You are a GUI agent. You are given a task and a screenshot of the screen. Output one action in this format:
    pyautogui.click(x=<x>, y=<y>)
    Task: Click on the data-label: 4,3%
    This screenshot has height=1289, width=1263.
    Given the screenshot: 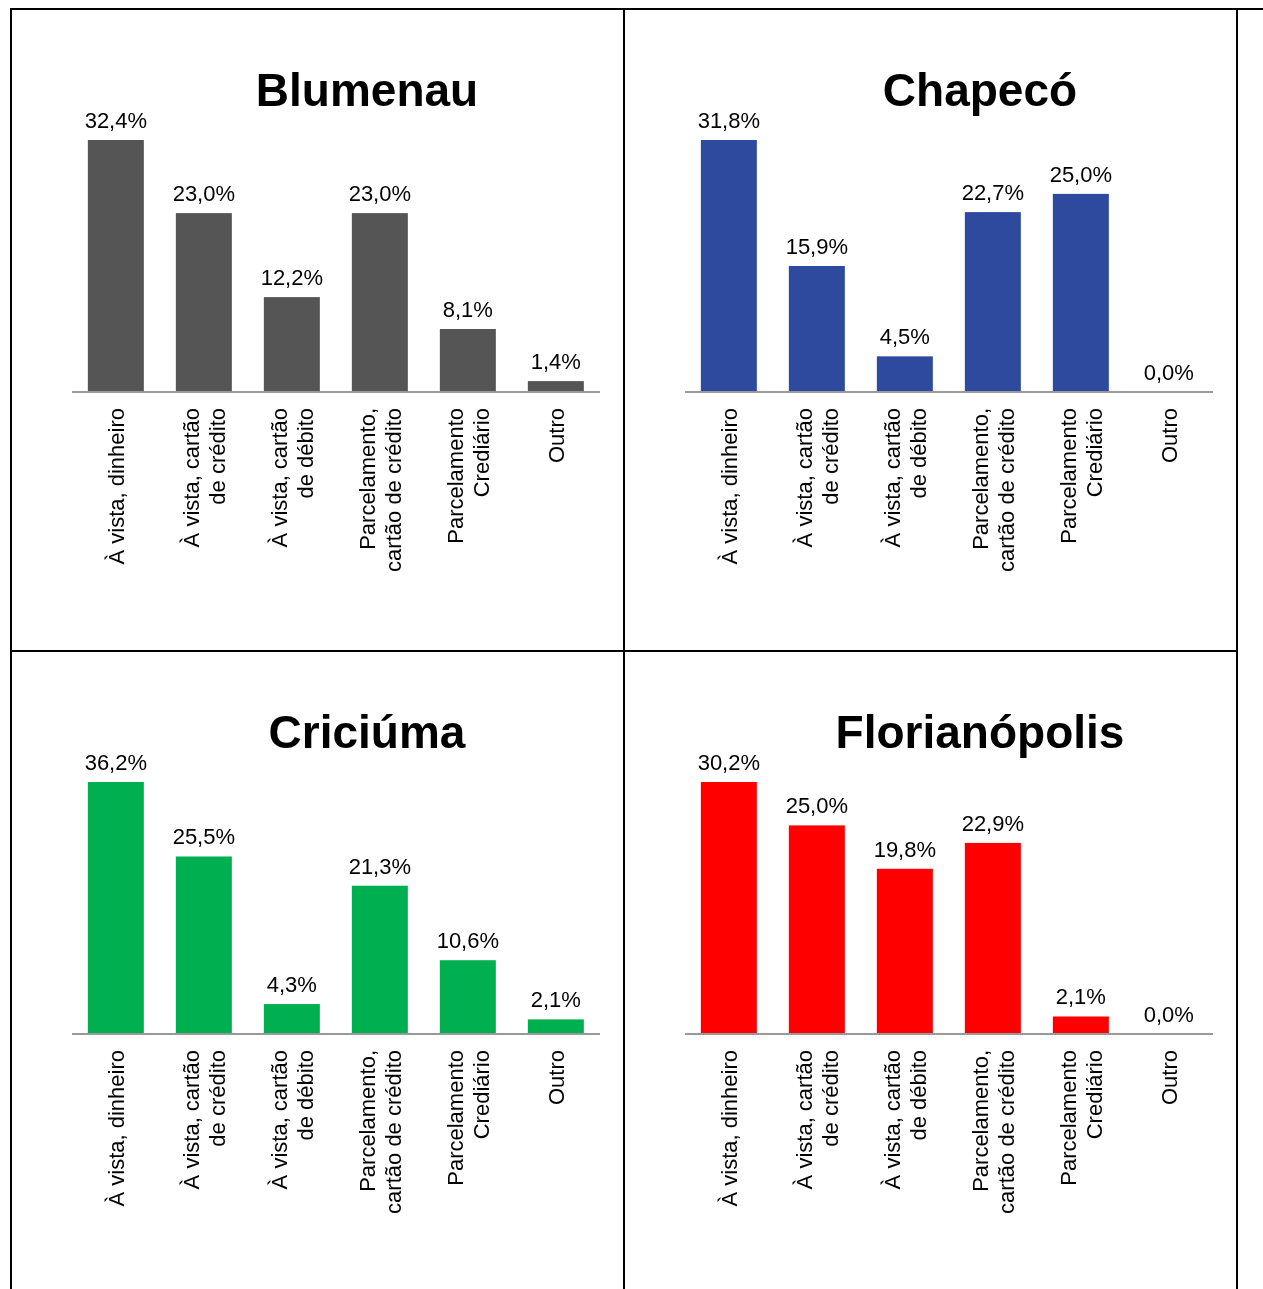 What is the action you would take?
    pyautogui.click(x=291, y=985)
    